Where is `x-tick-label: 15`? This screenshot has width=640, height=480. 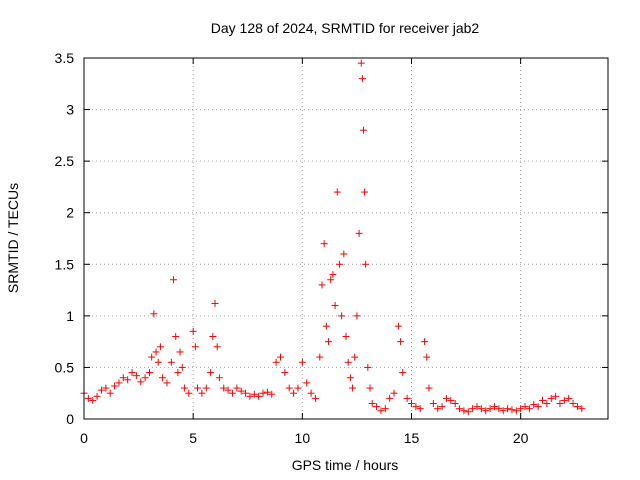
x-tick-label: 15 is located at coordinates (412, 438).